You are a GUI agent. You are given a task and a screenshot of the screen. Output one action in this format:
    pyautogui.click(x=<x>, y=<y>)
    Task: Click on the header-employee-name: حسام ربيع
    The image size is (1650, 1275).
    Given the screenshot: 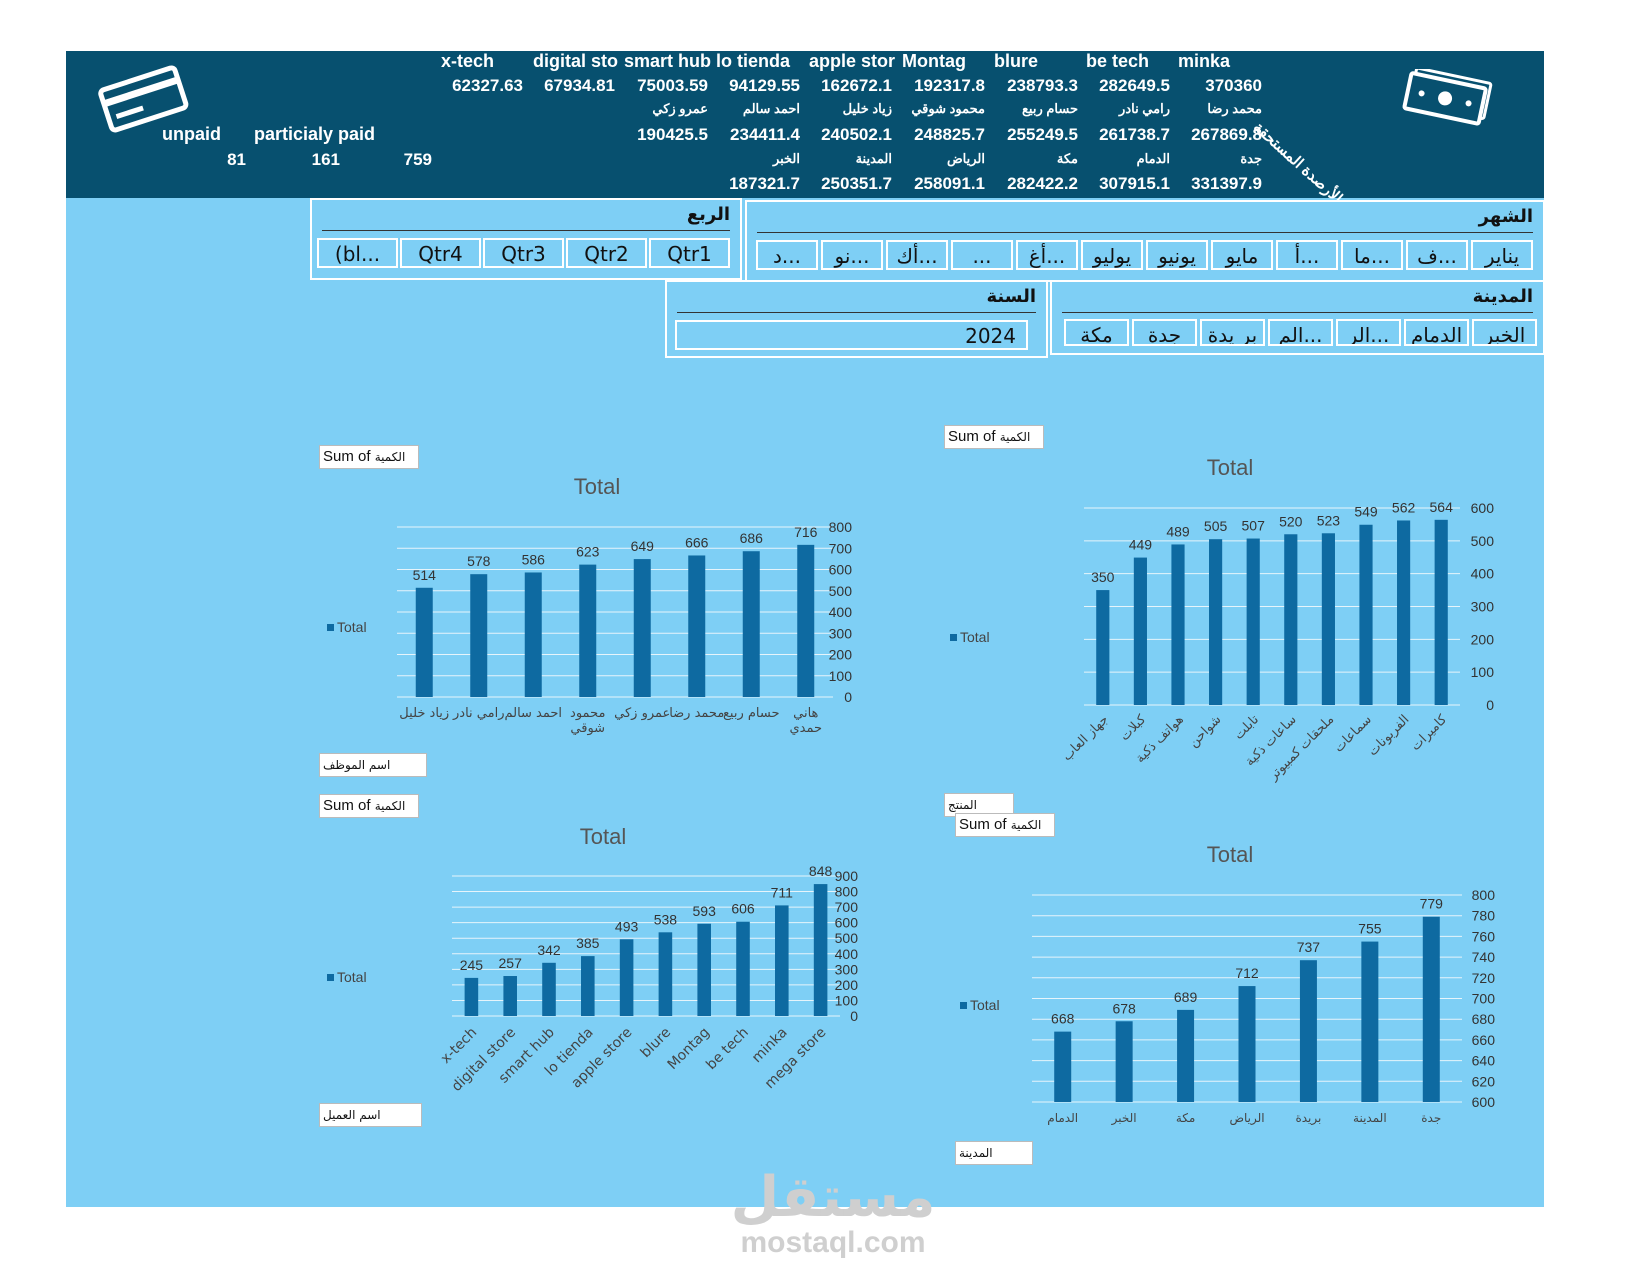 What is the action you would take?
    pyautogui.click(x=1050, y=108)
    